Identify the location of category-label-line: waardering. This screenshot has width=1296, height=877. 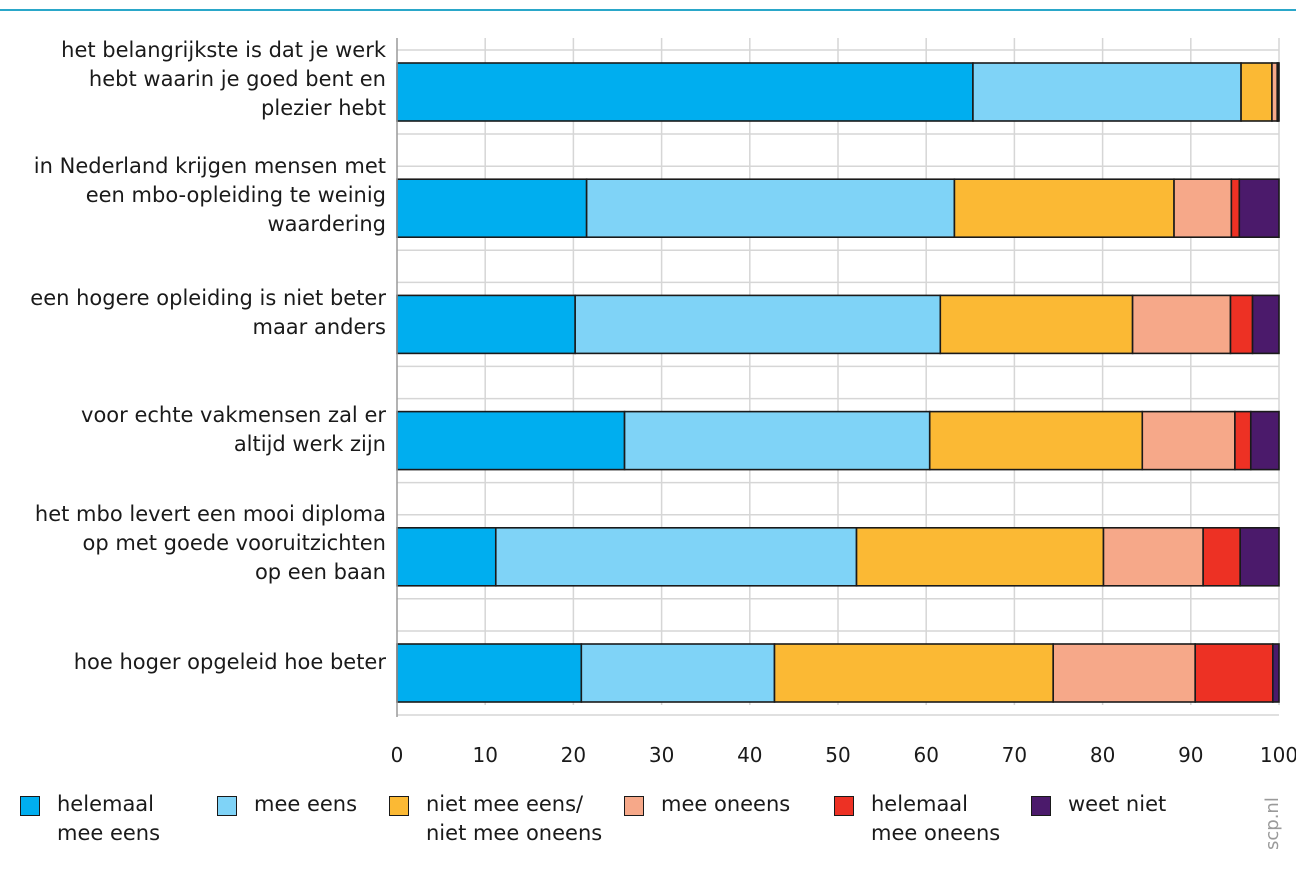
(326, 223).